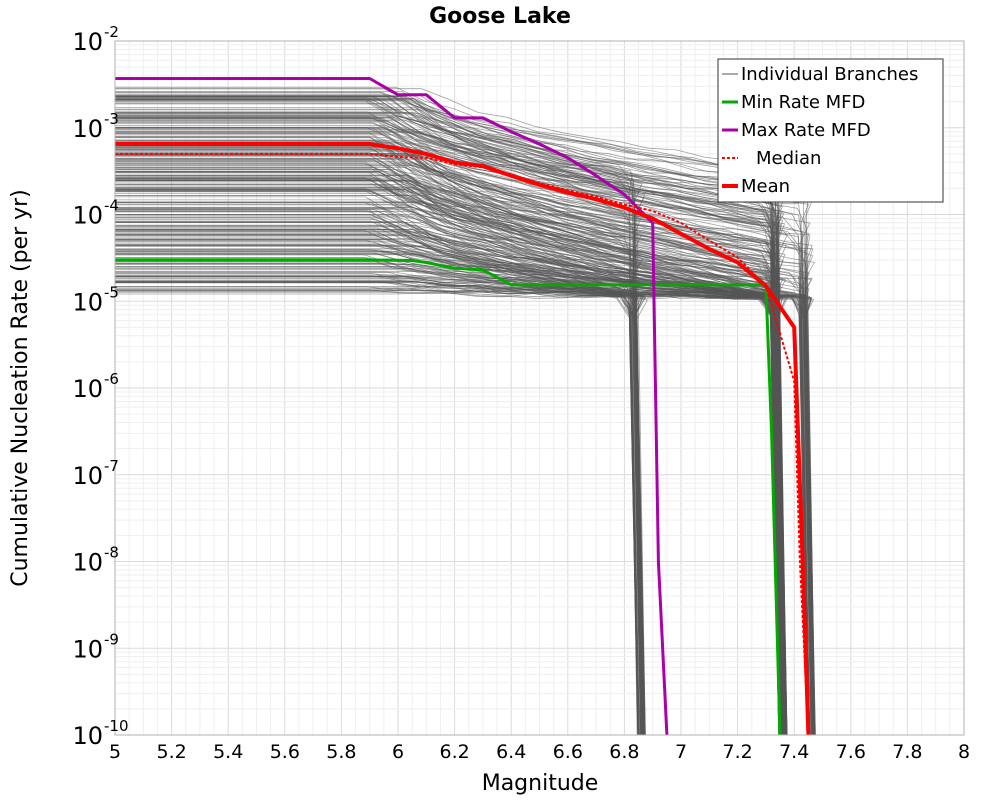 The height and width of the screenshot is (800, 1000). I want to click on x-tick-label: 5.8, so click(341, 752).